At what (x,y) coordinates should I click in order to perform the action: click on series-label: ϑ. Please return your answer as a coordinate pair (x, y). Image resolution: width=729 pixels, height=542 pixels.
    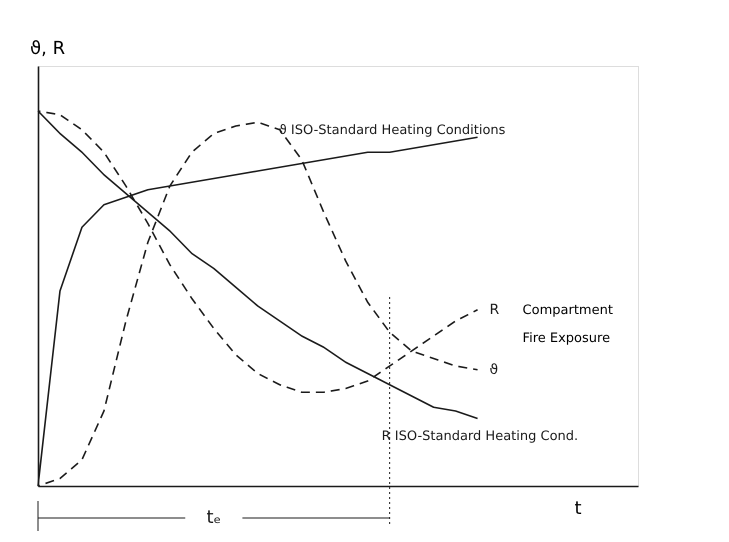
    Looking at the image, I should click on (494, 370).